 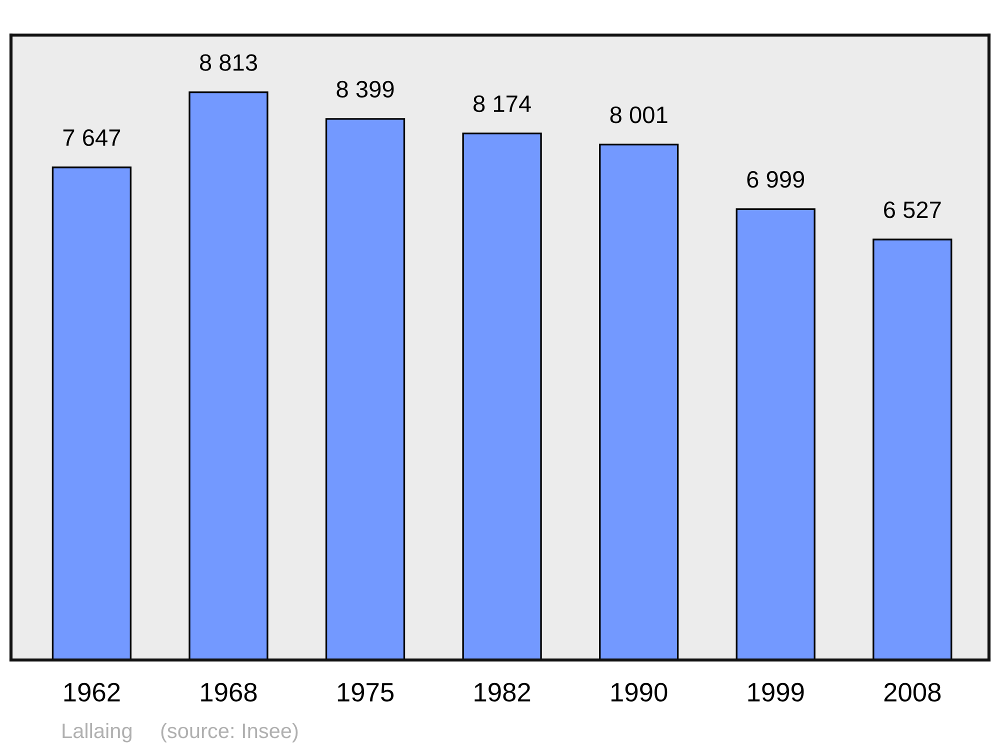 I want to click on data-label: 6 999, so click(x=775, y=179).